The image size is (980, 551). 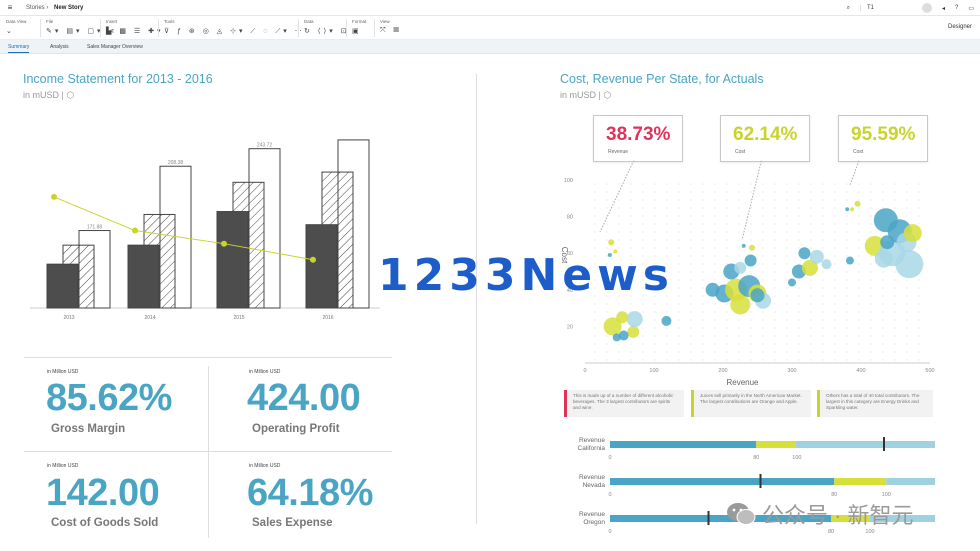 I want to click on x-tick-label: 500, so click(x=929, y=371).